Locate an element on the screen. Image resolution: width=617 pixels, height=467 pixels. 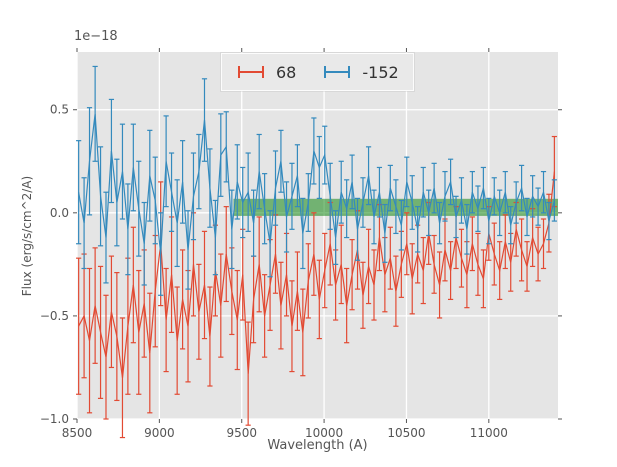
y-axis-label: Flux (erg/s/cm^2/A) is located at coordinates (27, 236).